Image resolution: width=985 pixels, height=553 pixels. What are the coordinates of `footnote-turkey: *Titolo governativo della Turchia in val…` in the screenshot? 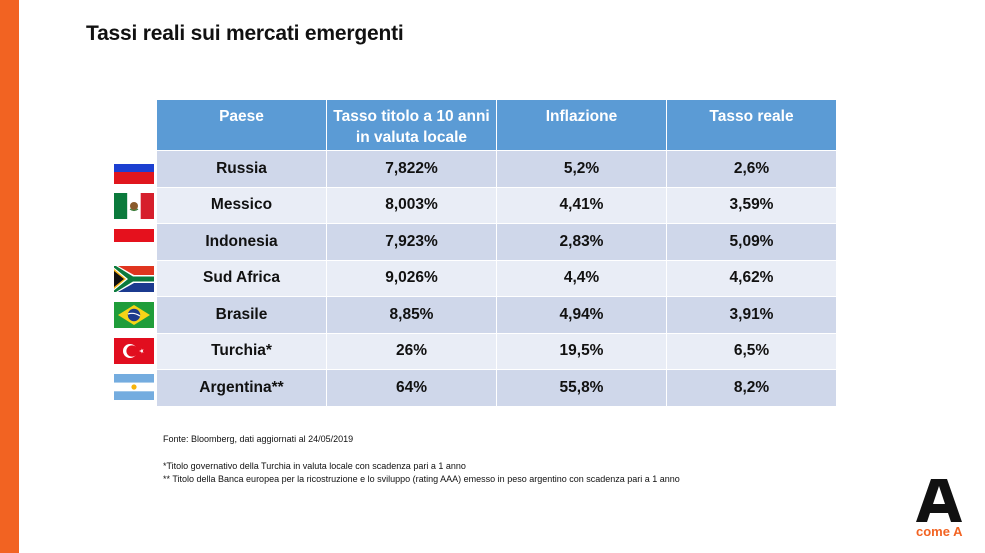 It's located at (314, 466).